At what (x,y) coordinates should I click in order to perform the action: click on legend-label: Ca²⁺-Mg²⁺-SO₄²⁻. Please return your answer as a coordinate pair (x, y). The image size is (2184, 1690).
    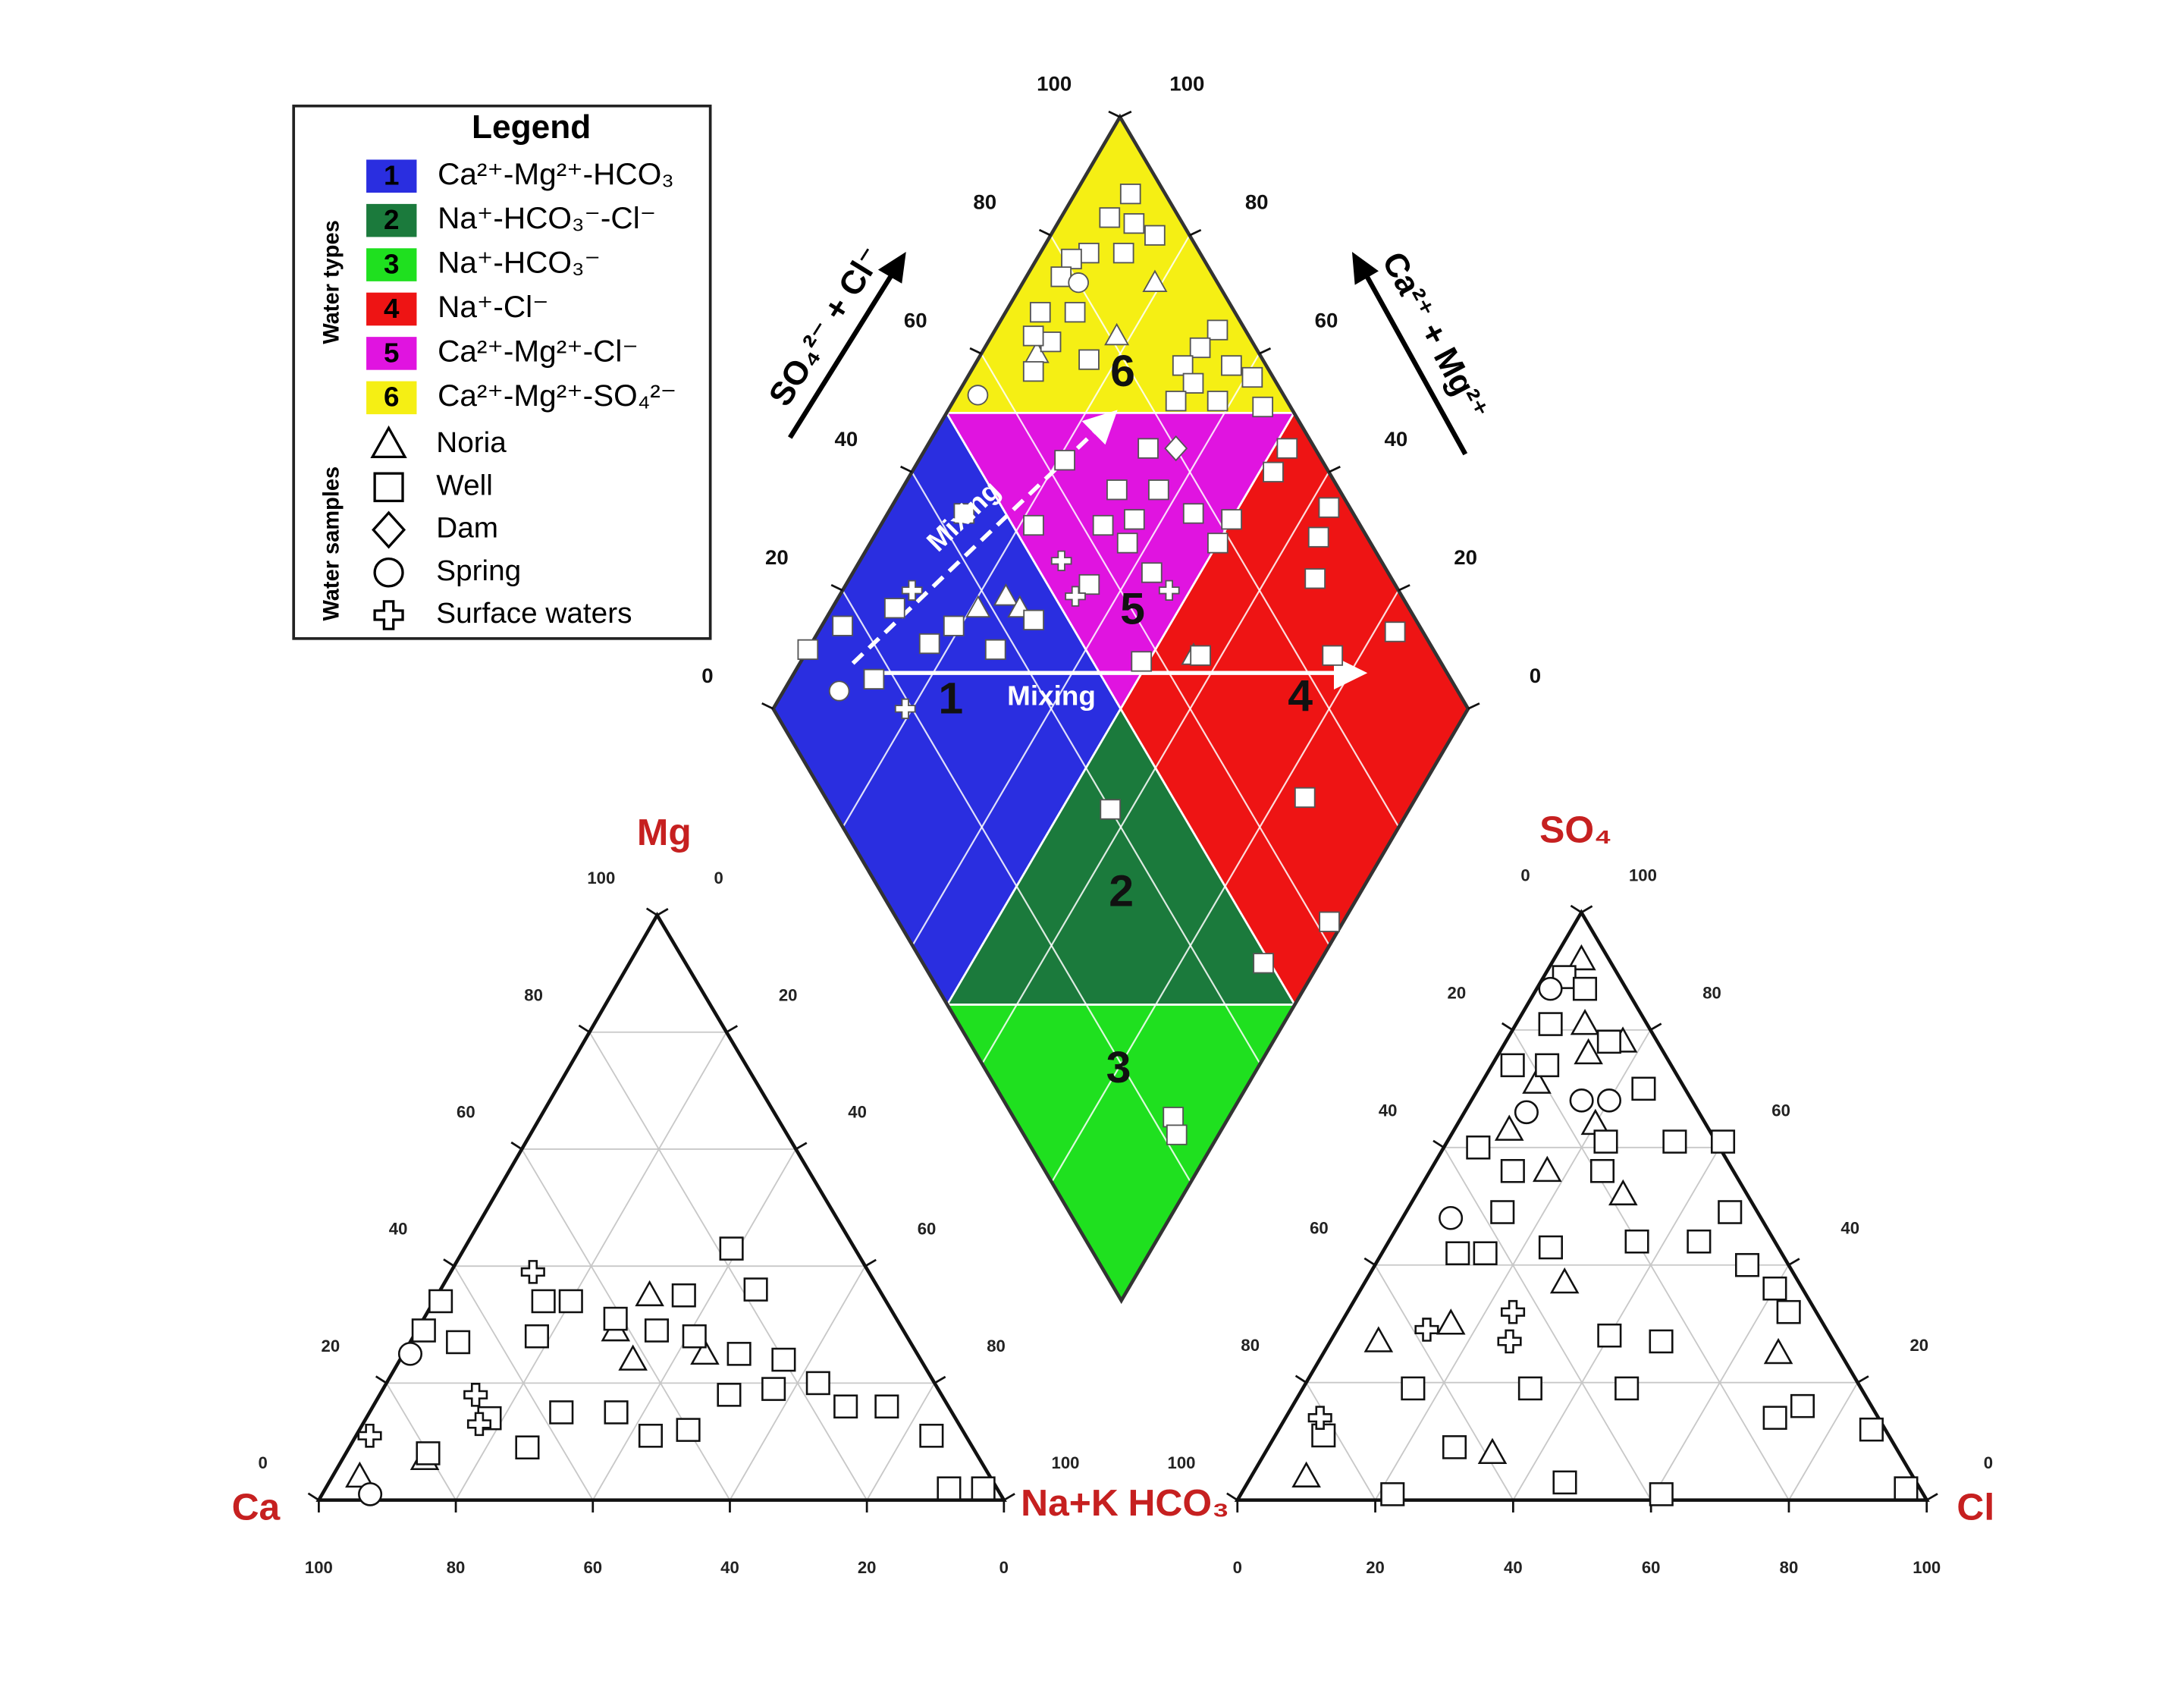
    Looking at the image, I should click on (557, 396).